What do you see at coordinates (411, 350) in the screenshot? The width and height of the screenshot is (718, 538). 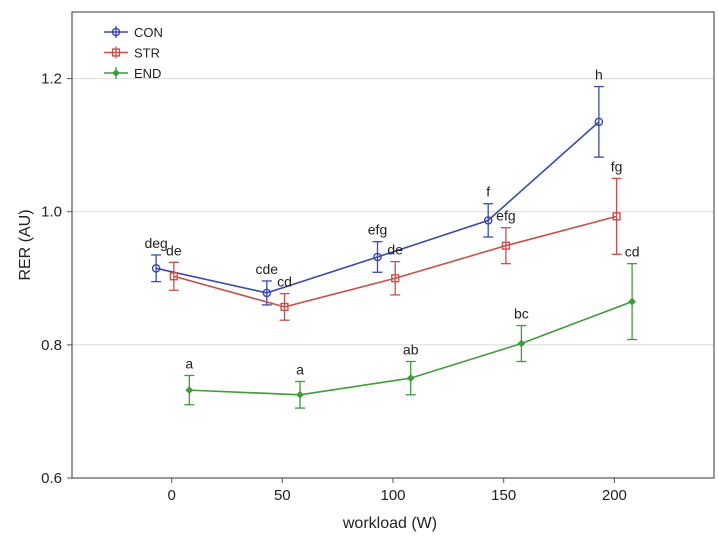 I see `significance-label: ab` at bounding box center [411, 350].